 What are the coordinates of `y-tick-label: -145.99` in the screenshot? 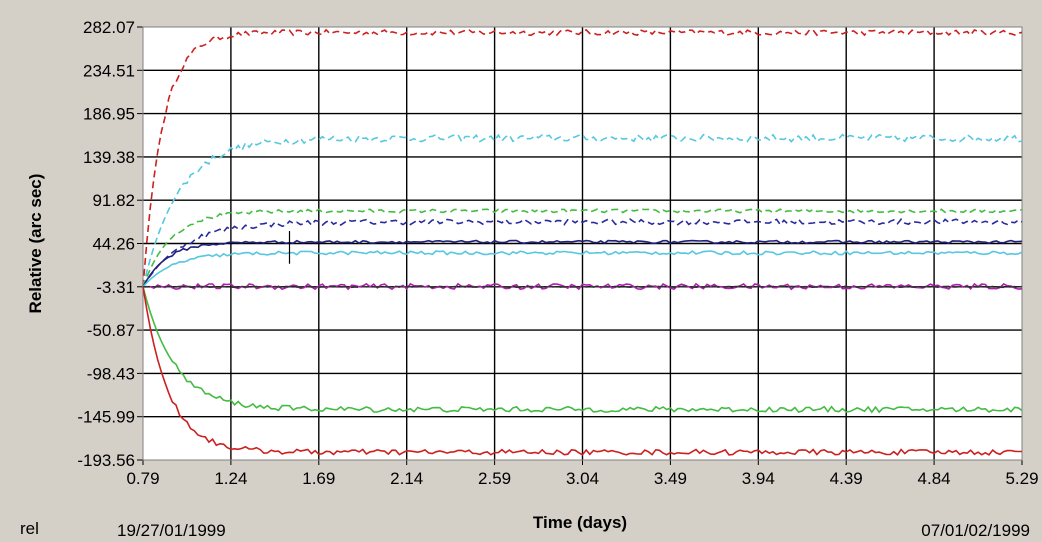 It's located at (106, 417).